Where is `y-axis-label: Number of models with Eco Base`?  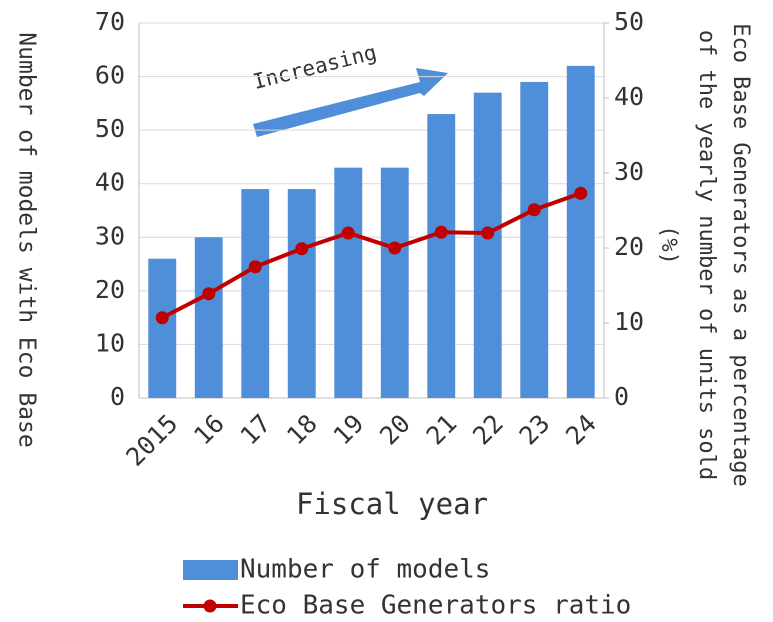 y-axis-label: Number of models with Eco Base is located at coordinates (27, 239).